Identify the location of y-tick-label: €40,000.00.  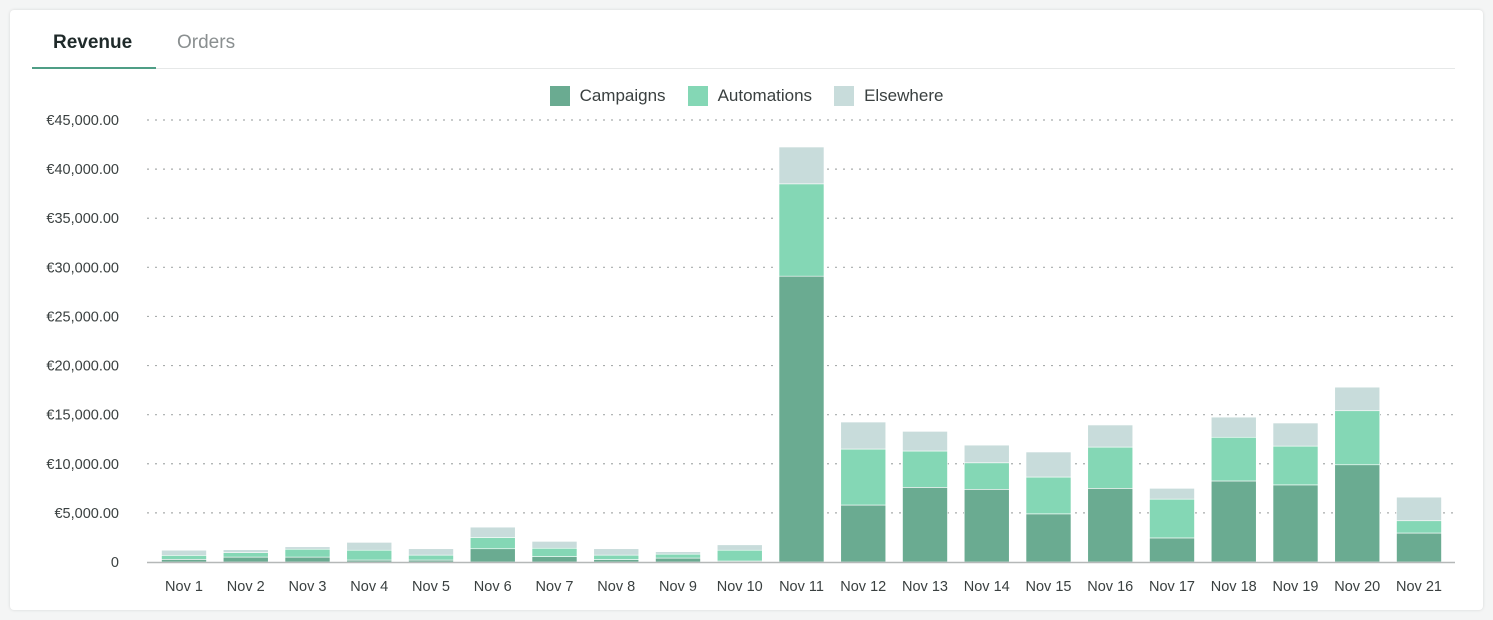
(82, 170).